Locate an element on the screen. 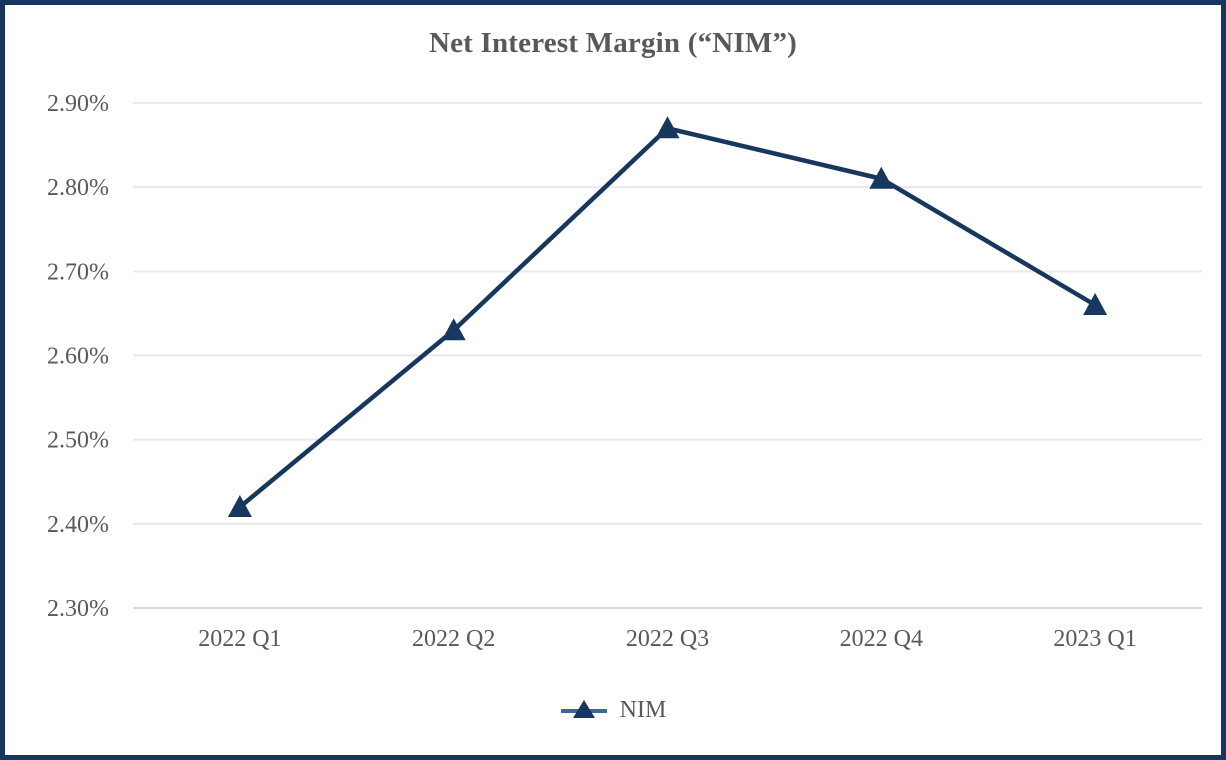 This screenshot has width=1226, height=760. legend: NIM is located at coordinates (613, 710).